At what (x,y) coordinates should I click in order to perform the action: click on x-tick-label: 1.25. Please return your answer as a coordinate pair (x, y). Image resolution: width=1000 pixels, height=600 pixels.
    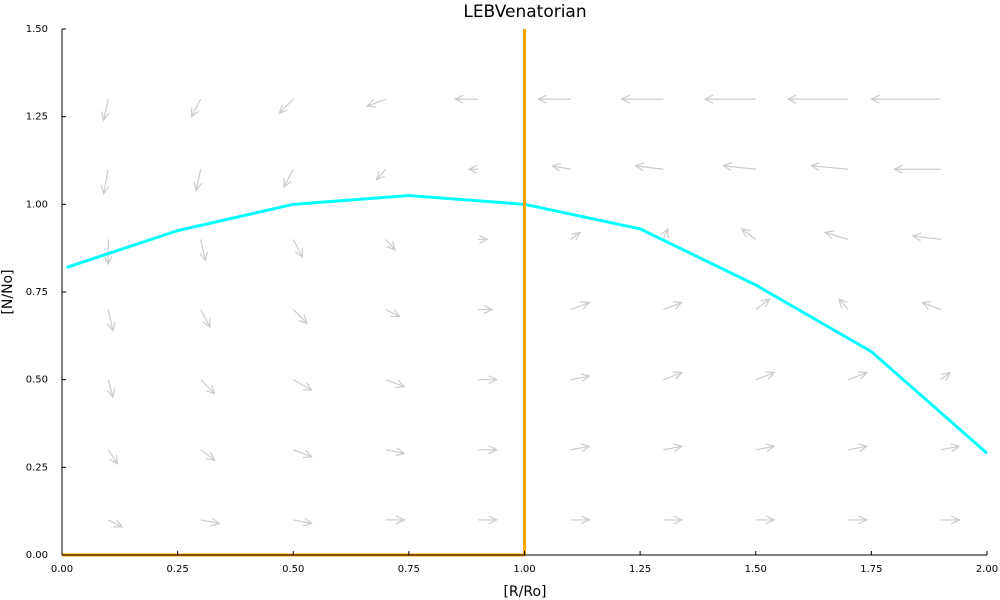
    Looking at the image, I should click on (640, 569).